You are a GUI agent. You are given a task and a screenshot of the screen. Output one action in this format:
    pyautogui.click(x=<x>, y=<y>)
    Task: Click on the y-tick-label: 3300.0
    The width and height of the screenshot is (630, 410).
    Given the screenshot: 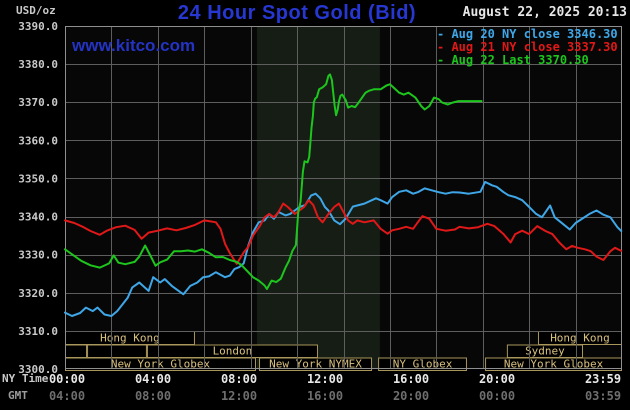 What is the action you would take?
    pyautogui.click(x=38, y=369)
    